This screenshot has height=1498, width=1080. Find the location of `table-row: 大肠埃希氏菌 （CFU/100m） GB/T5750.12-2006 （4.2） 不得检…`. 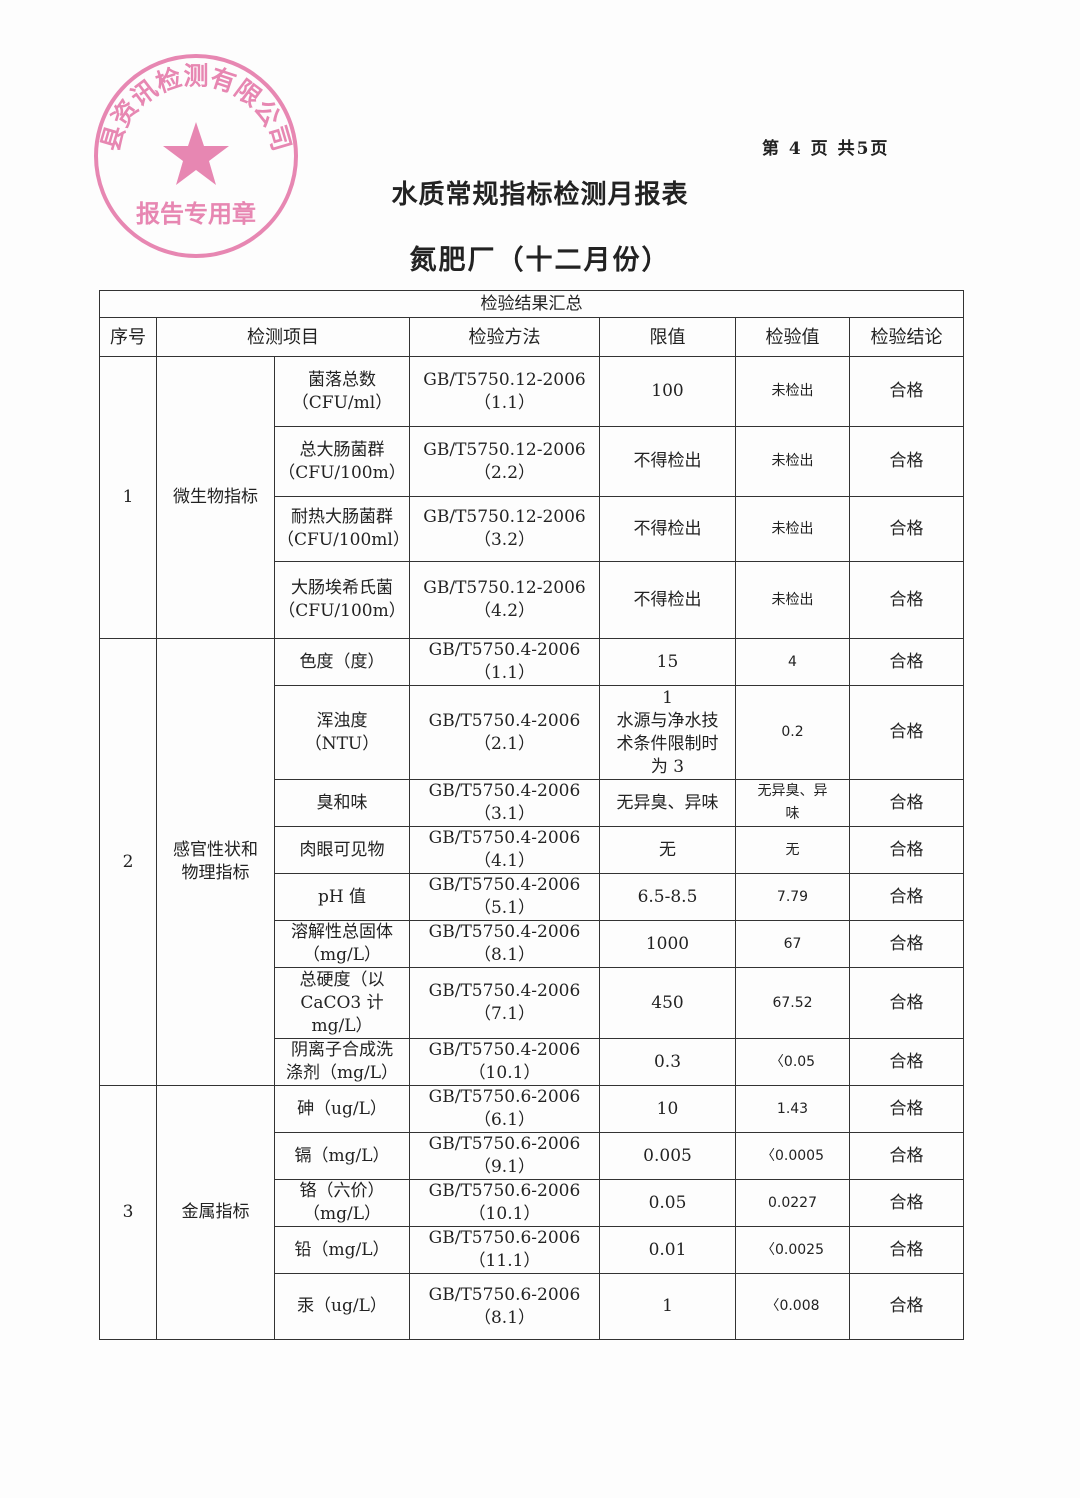

table-row: 大肠埃希氏菌 （CFU/100m） GB/T5750.12-2006 （4.2） 不得检… is located at coordinates (532, 600).